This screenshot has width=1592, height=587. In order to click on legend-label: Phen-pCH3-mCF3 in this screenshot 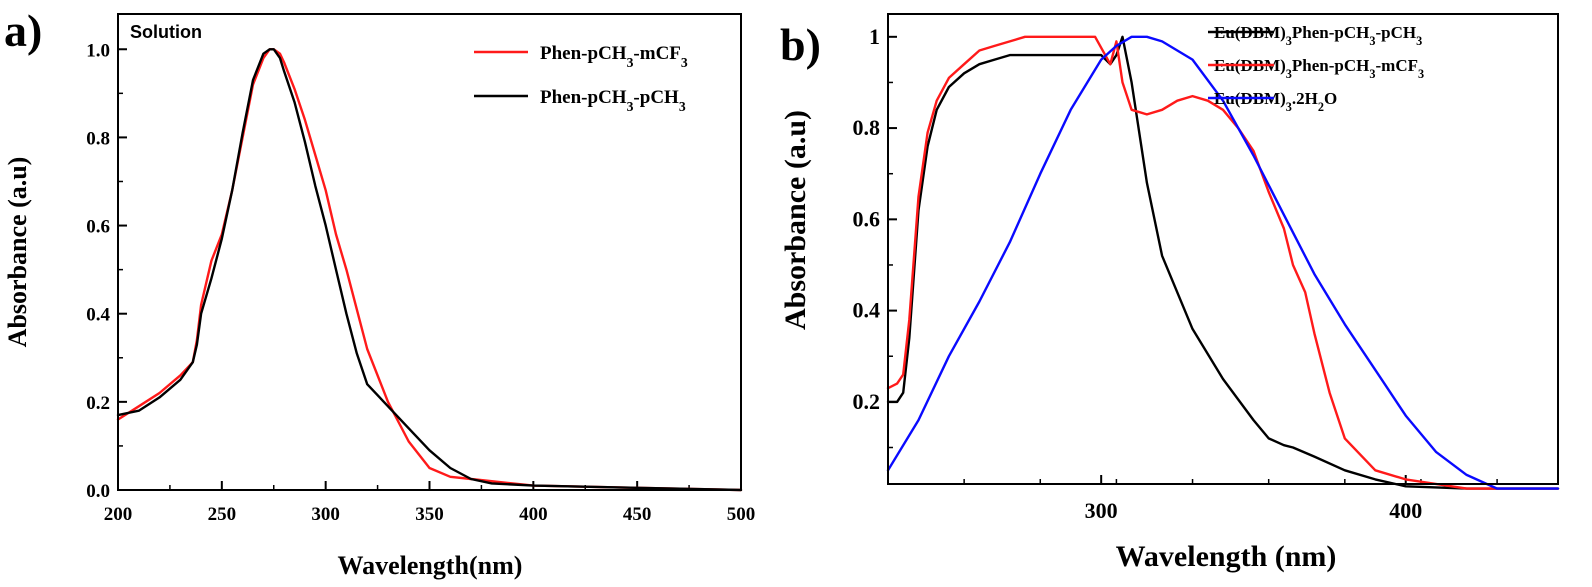, I will do `click(614, 56)`.